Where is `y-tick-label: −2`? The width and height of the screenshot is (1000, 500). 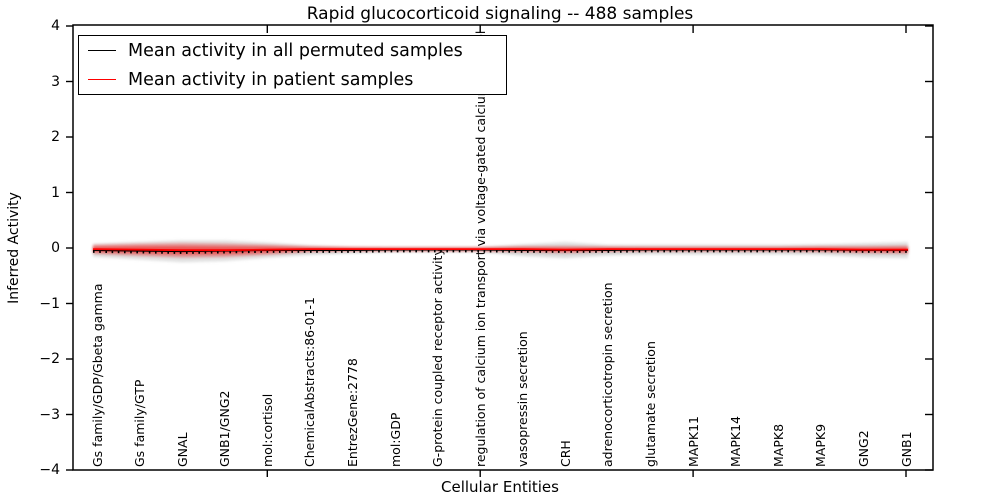
y-tick-label: −2 is located at coordinates (49, 359).